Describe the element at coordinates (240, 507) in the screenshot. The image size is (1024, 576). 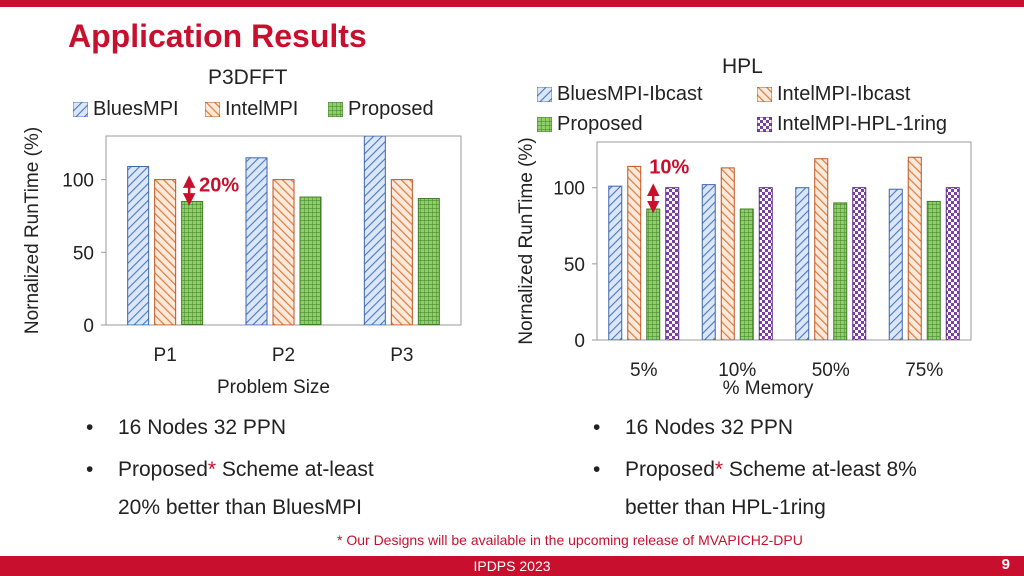
I see `left-bullet-2-line2: 20% better than BluesMPI` at that location.